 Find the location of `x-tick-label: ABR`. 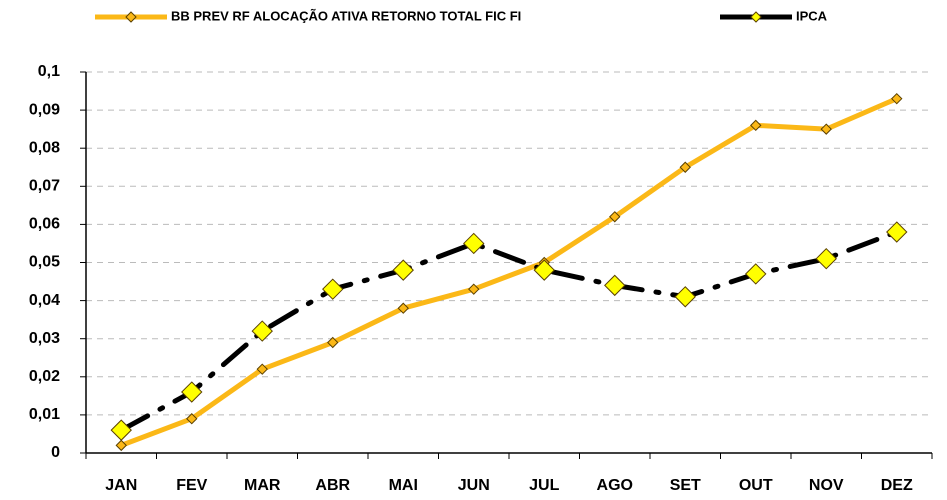

x-tick-label: ABR is located at coordinates (332, 485).